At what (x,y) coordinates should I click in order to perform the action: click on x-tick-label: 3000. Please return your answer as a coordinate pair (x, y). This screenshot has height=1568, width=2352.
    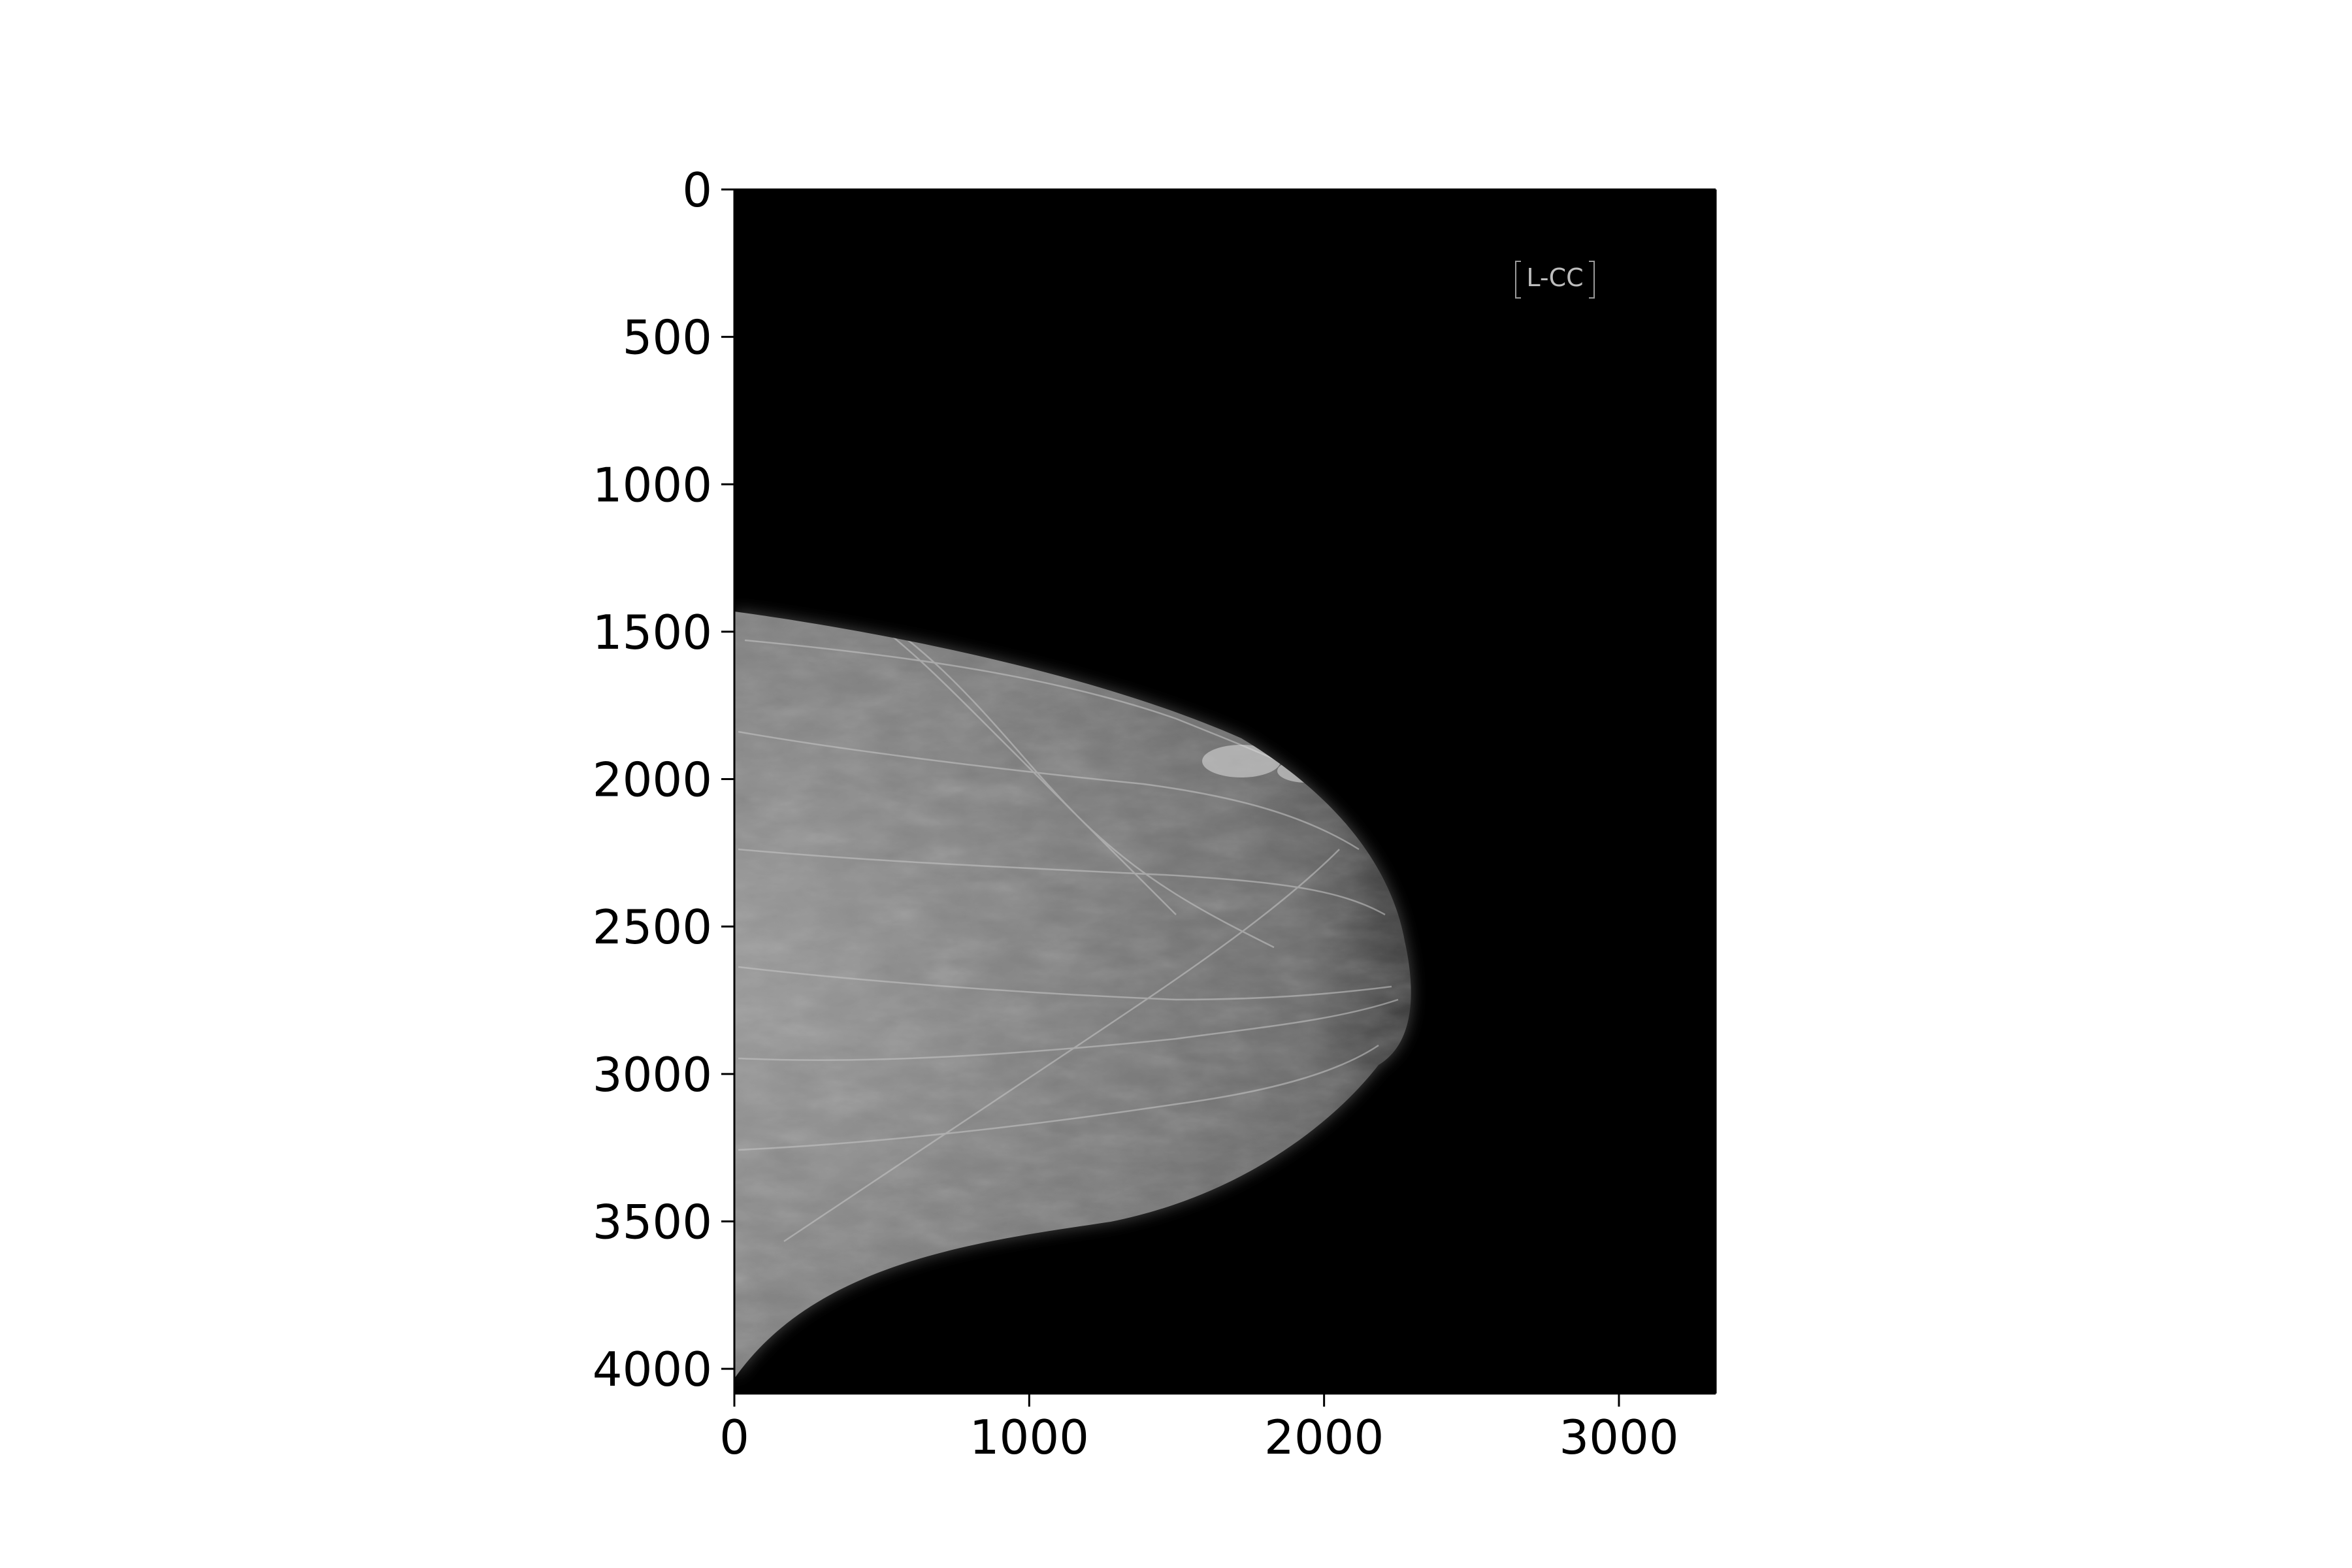
    Looking at the image, I should click on (1618, 1437).